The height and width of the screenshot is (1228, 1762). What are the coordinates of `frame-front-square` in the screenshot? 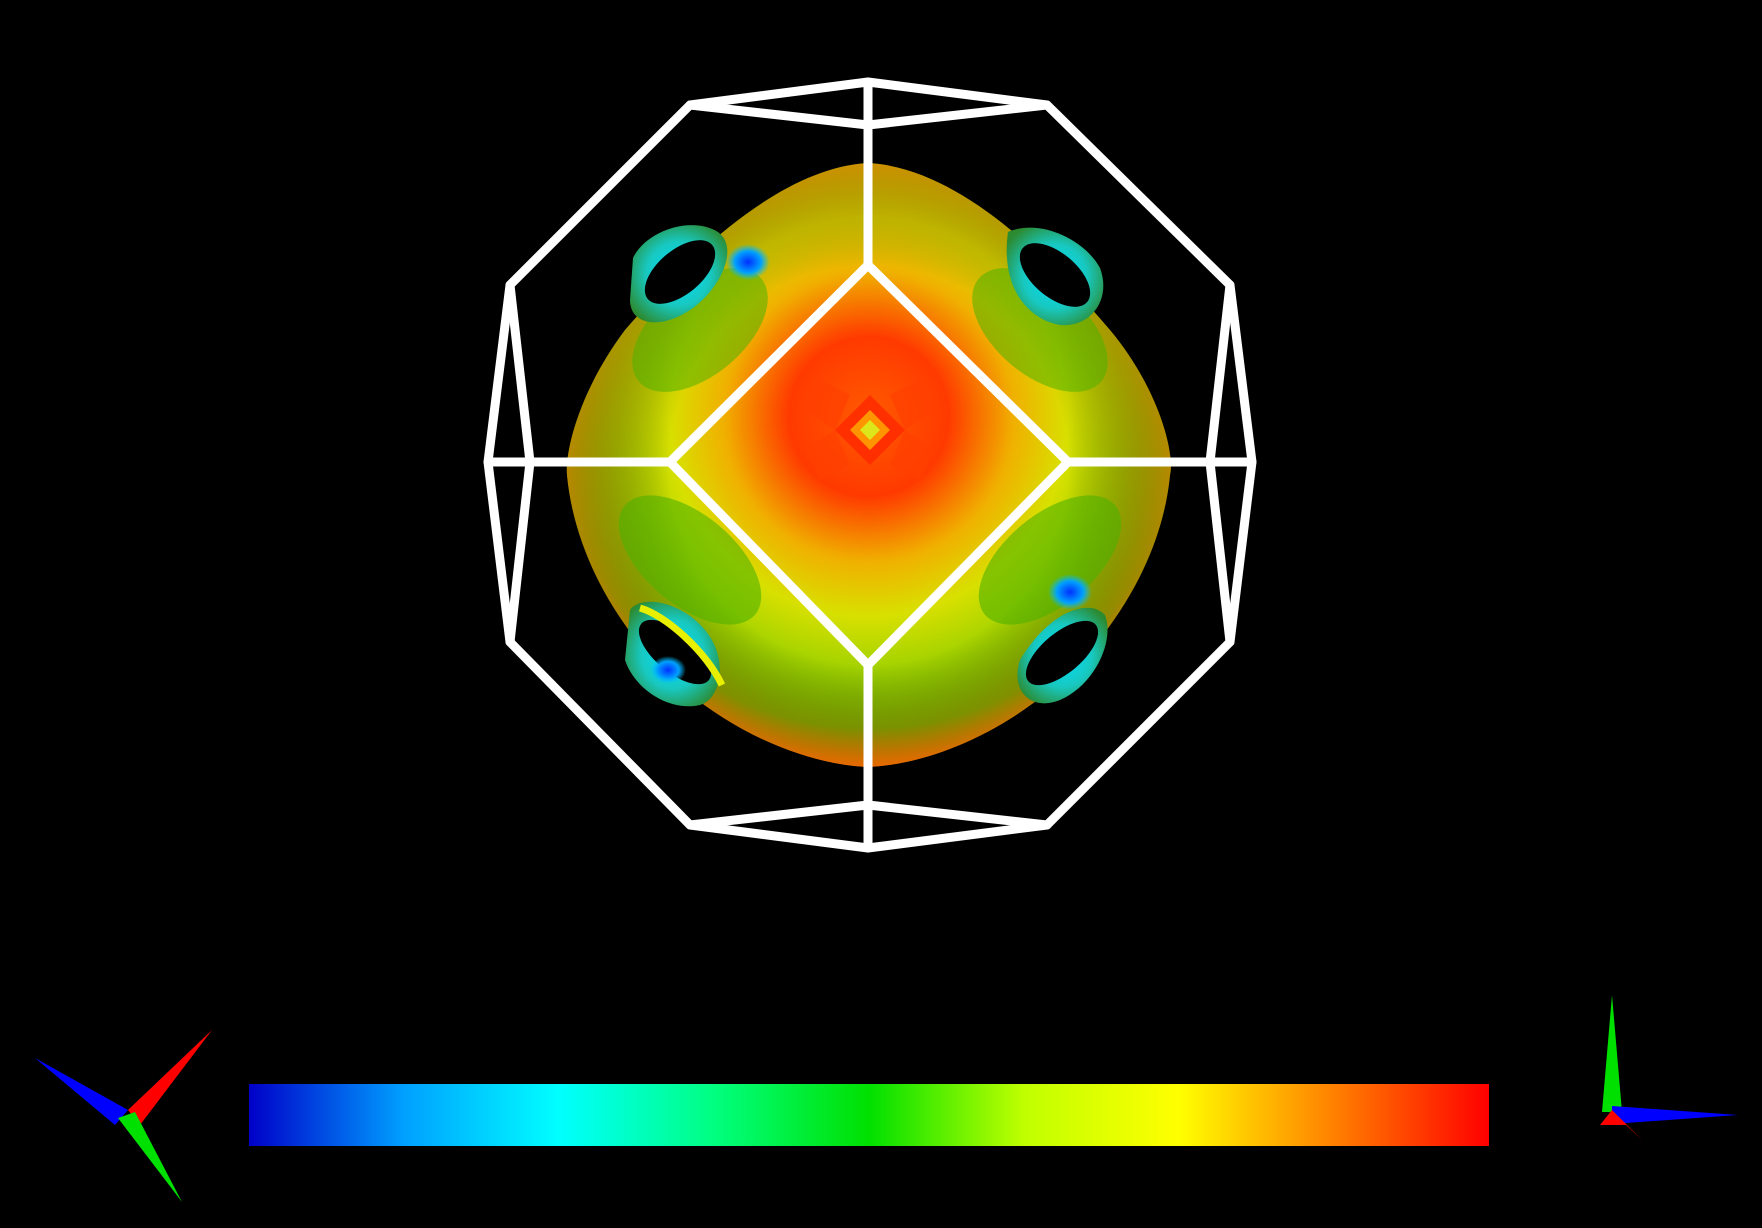 It's located at (869, 465).